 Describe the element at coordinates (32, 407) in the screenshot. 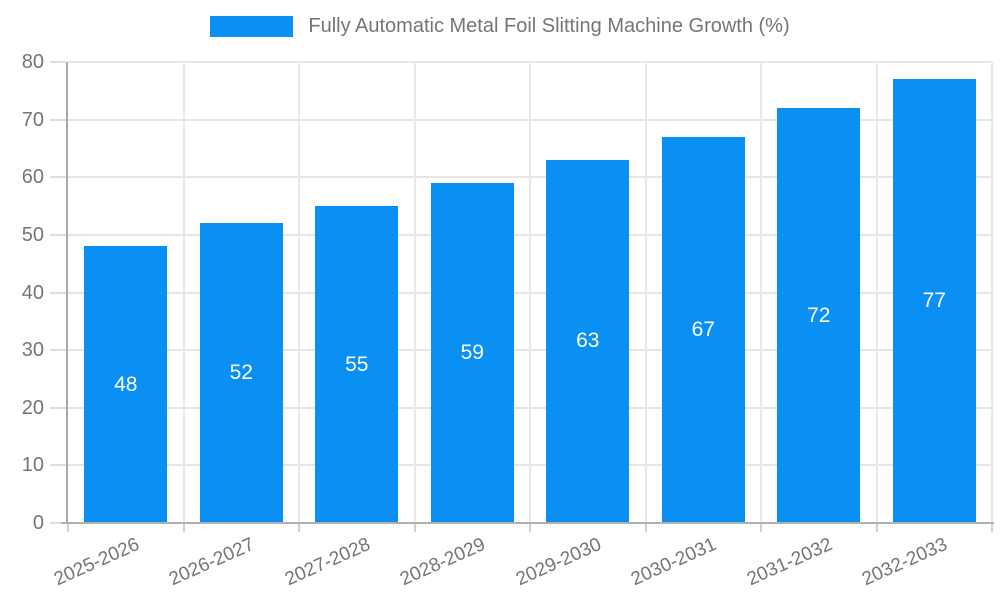

I see `y-tick-label: 20` at that location.